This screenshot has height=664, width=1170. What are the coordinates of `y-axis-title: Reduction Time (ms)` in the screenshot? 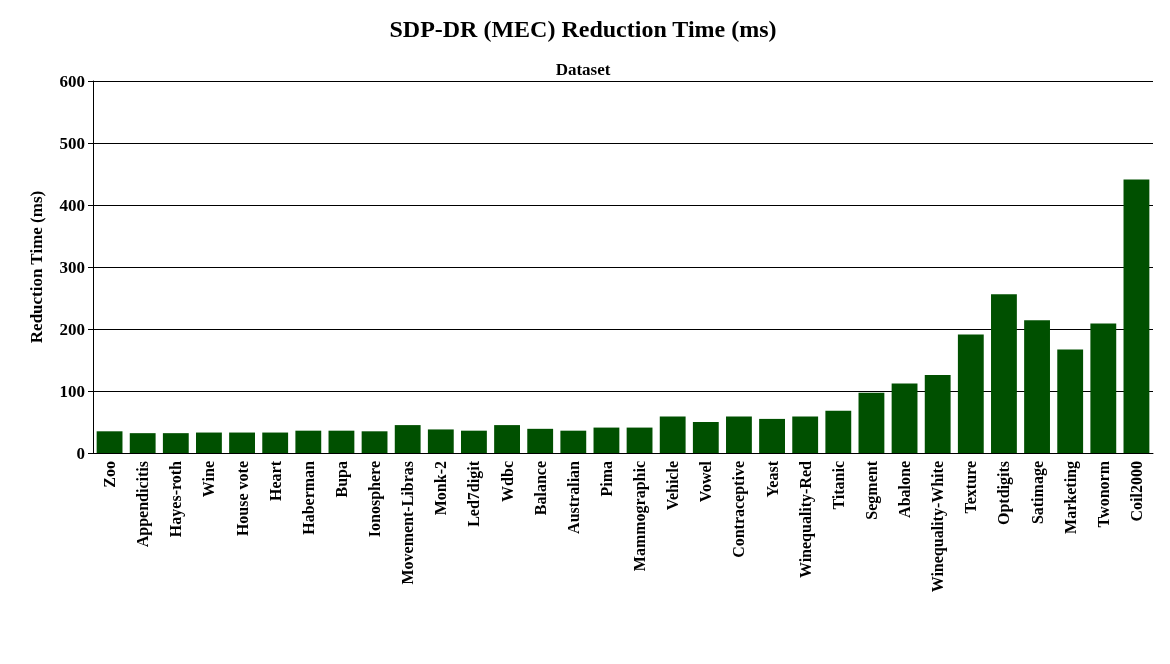 It's located at (36, 267).